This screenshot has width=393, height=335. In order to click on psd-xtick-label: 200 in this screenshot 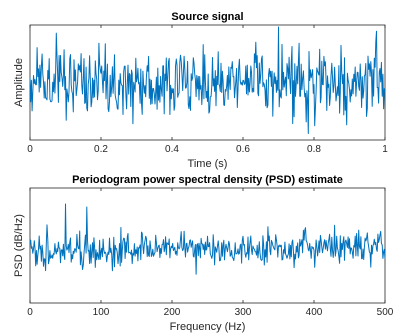, I will do `click(172, 312)`.